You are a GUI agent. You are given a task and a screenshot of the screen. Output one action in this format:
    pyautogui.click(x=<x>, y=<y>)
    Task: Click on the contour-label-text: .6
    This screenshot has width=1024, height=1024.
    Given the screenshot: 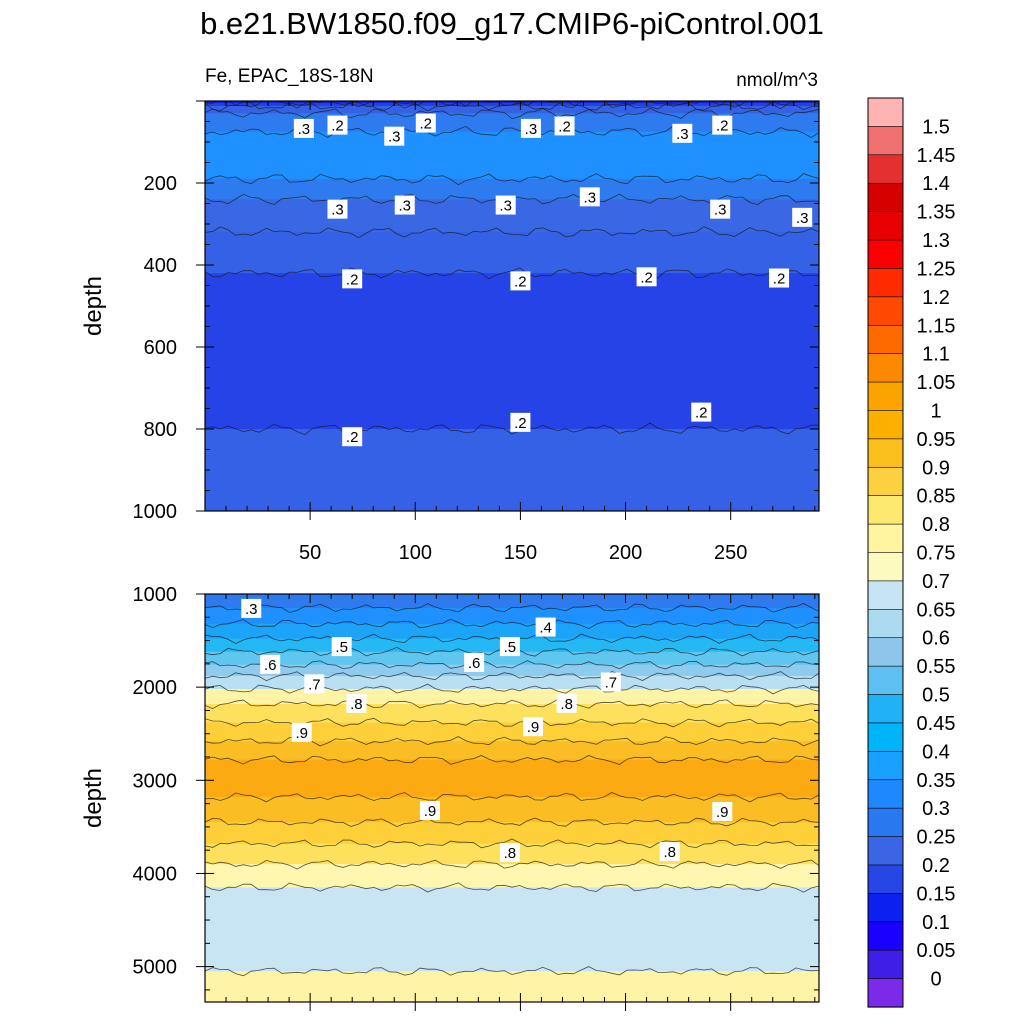 What is the action you would take?
    pyautogui.click(x=474, y=663)
    